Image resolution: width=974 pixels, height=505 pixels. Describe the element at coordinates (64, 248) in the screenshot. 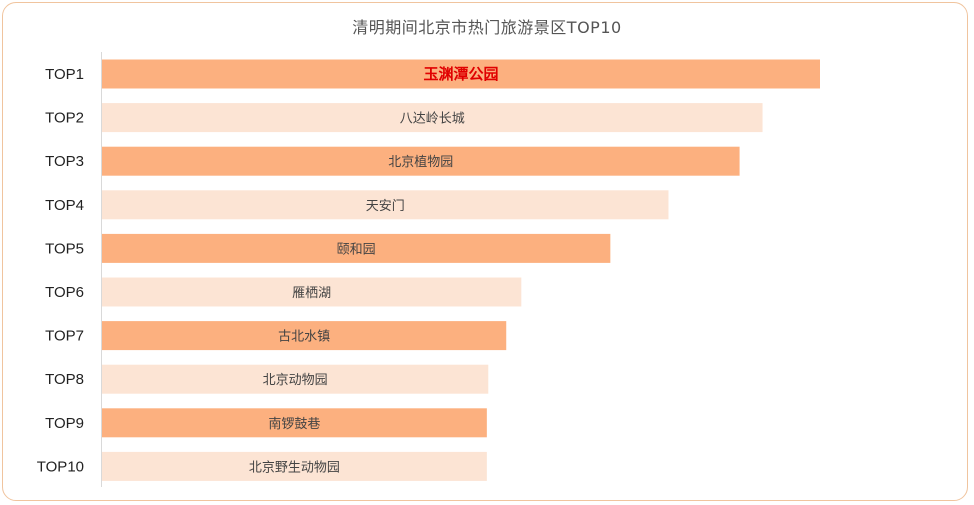

I see `category-label-top5: TOP5` at that location.